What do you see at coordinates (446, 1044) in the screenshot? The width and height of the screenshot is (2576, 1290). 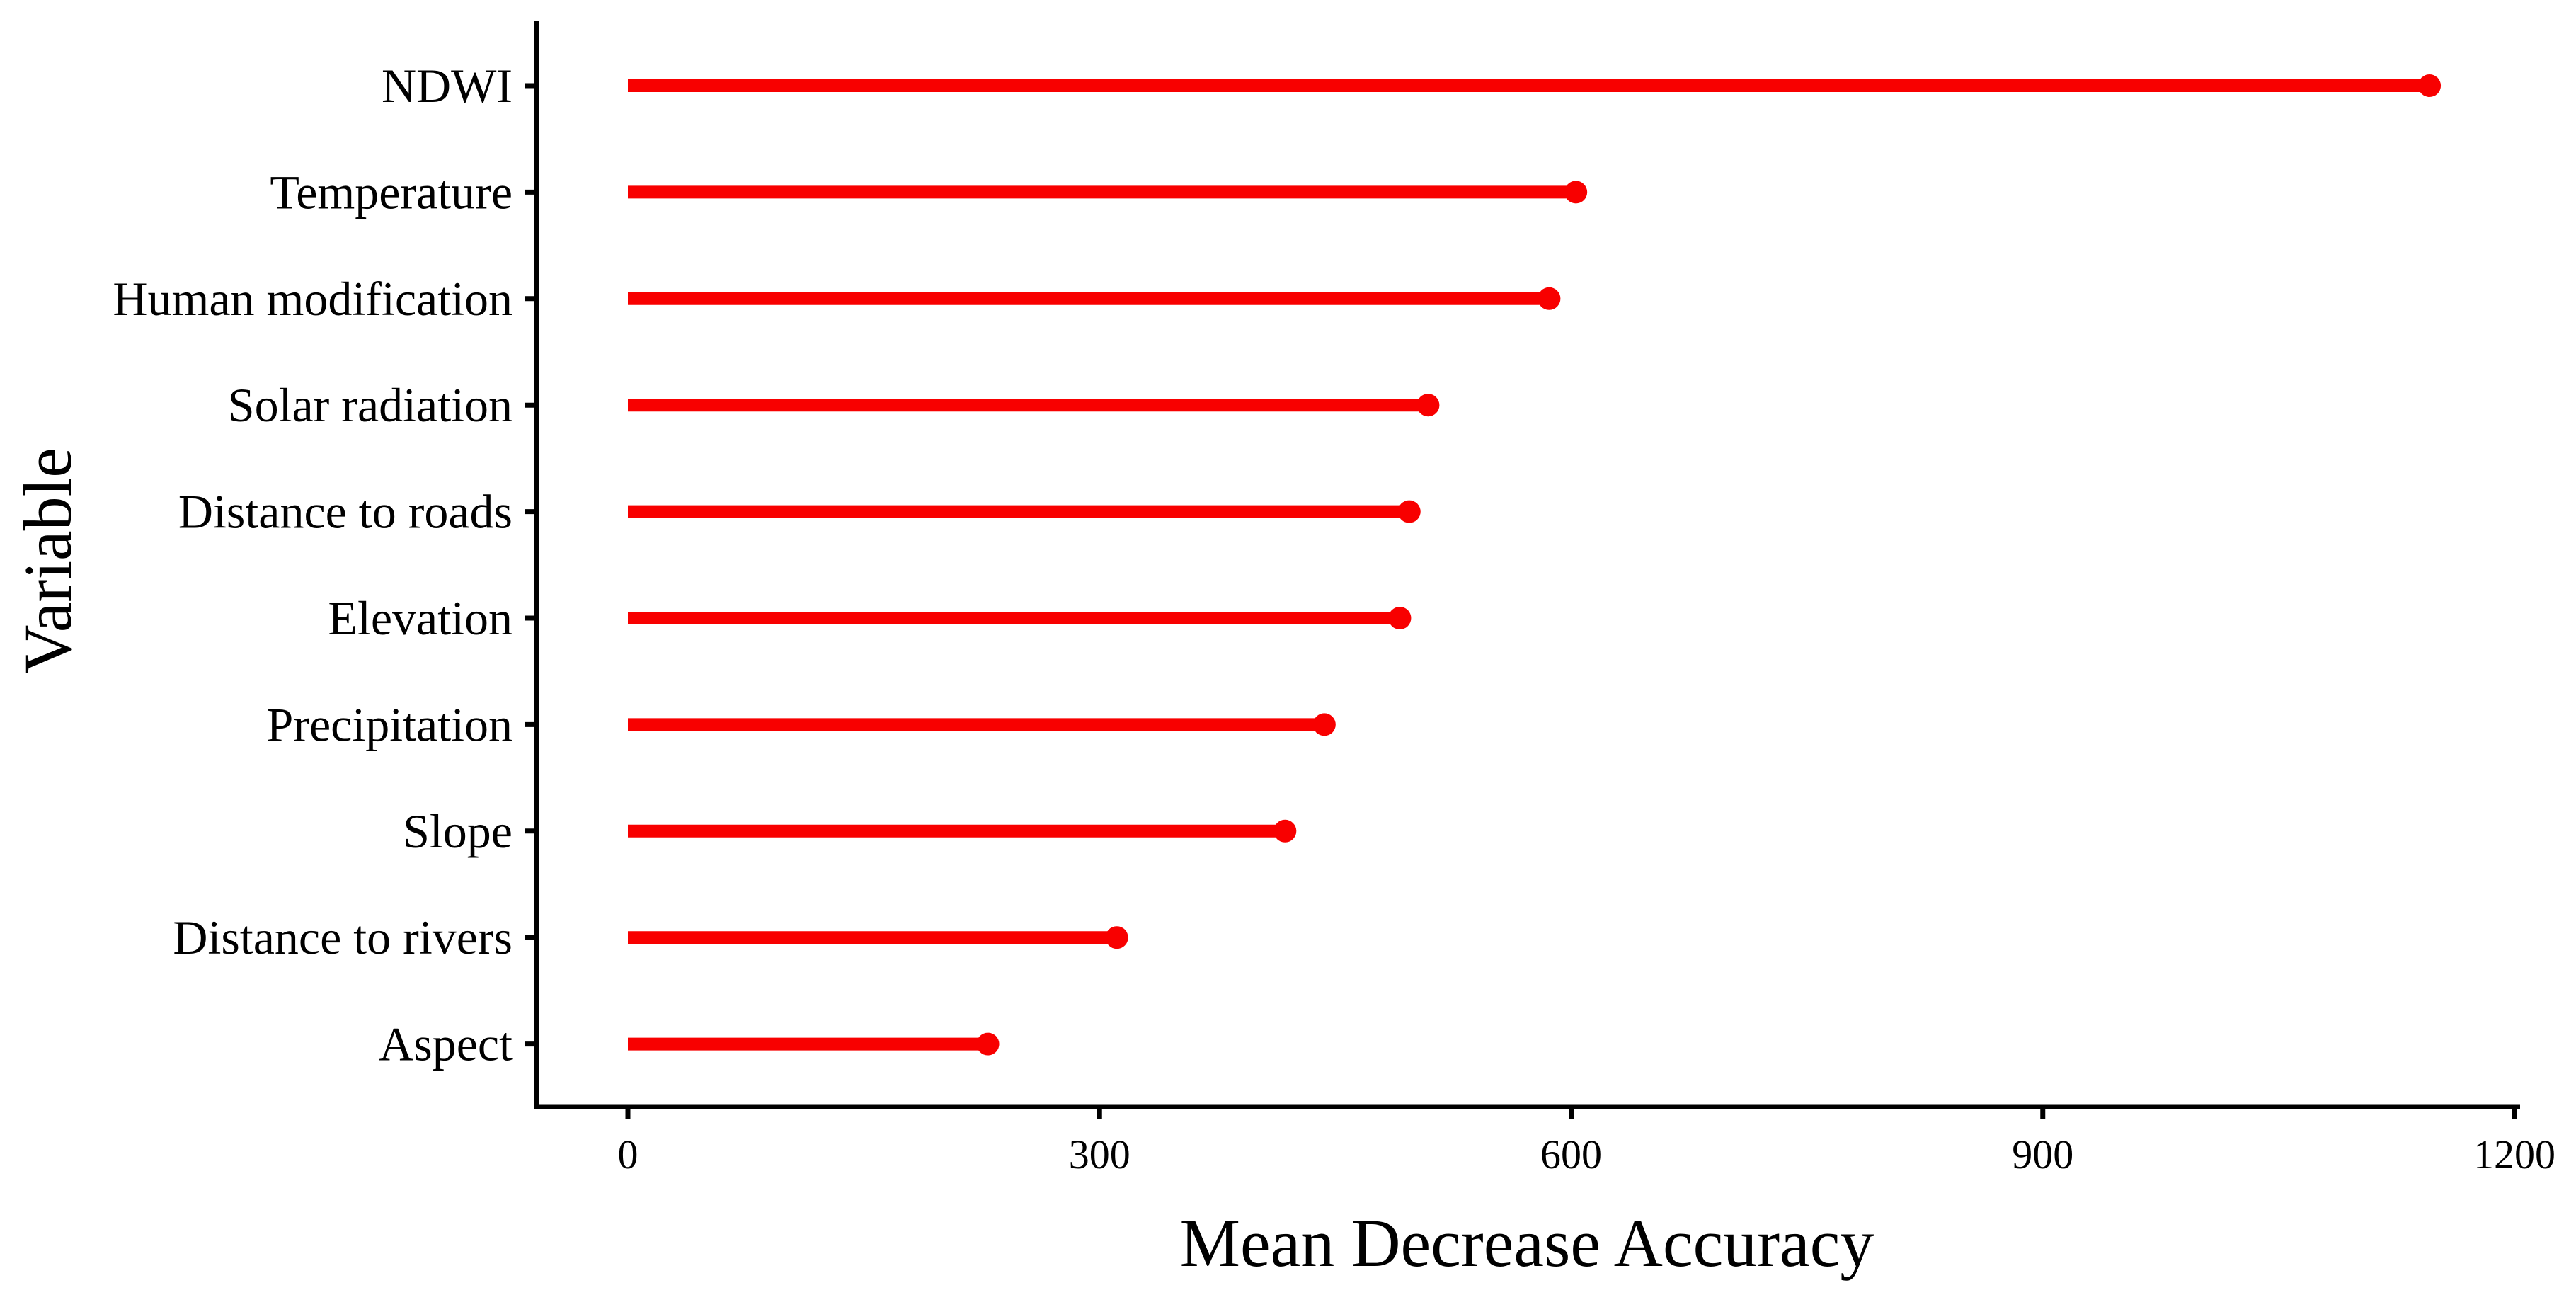 I see `category-label: Aspect` at bounding box center [446, 1044].